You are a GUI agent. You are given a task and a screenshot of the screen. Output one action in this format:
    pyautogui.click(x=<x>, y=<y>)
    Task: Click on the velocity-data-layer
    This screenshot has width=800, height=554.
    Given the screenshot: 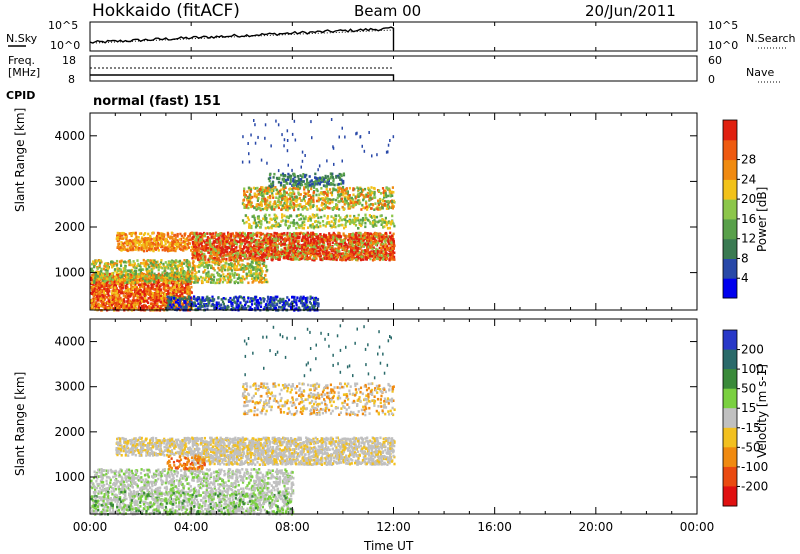 What is the action you would take?
    pyautogui.click(x=243, y=420)
    